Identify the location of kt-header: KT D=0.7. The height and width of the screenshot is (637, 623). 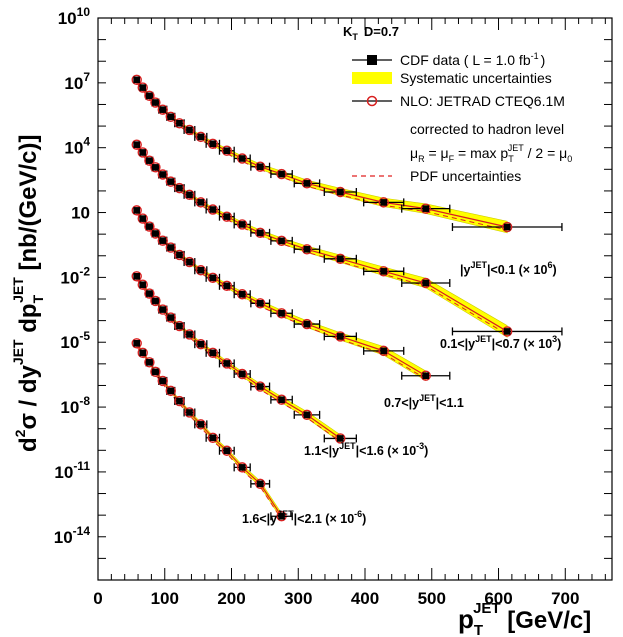
(371, 33).